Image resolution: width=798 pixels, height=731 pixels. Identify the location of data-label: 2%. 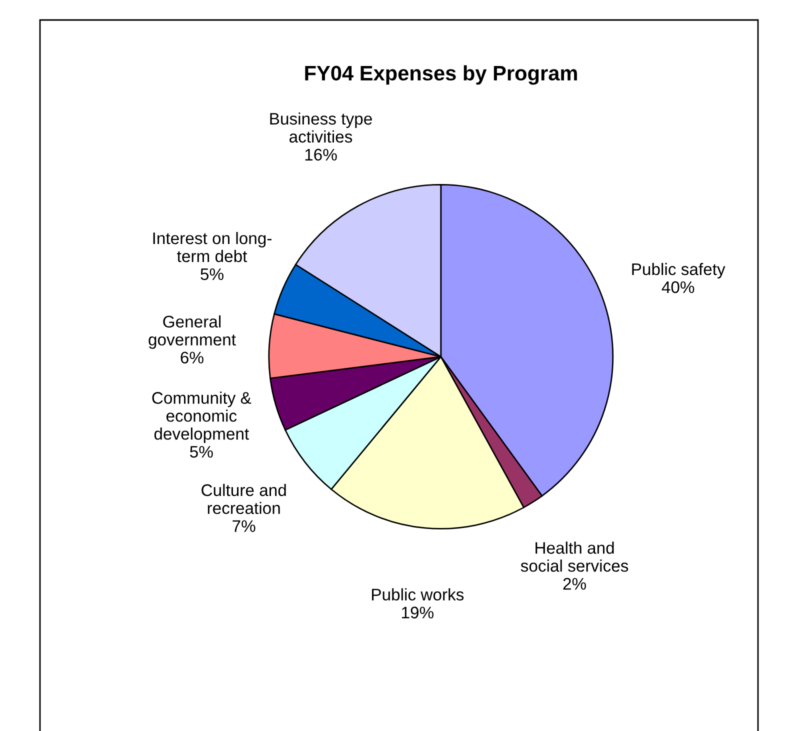
(574, 584).